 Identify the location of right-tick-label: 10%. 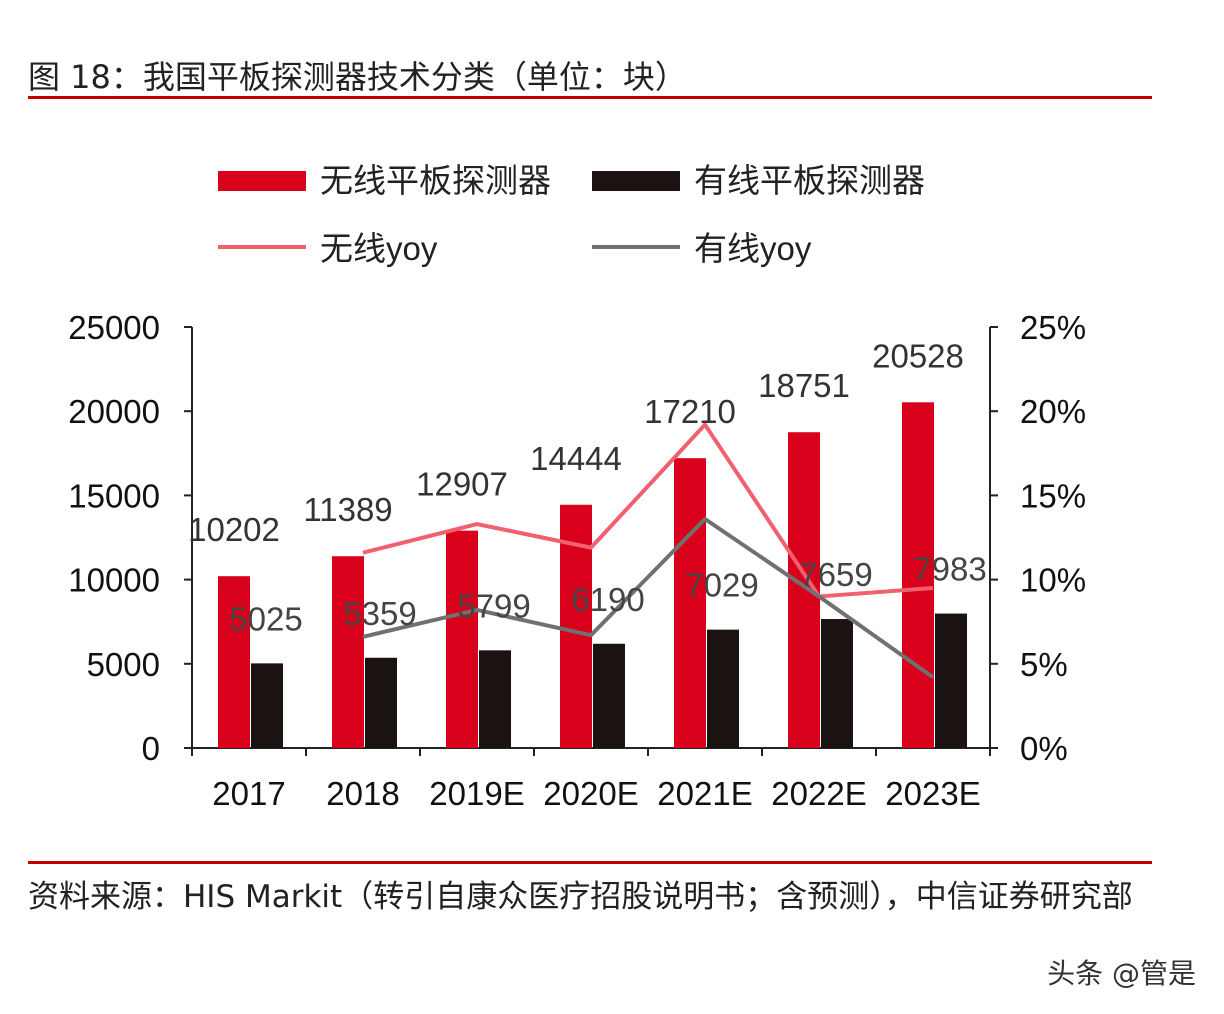
(1053, 580).